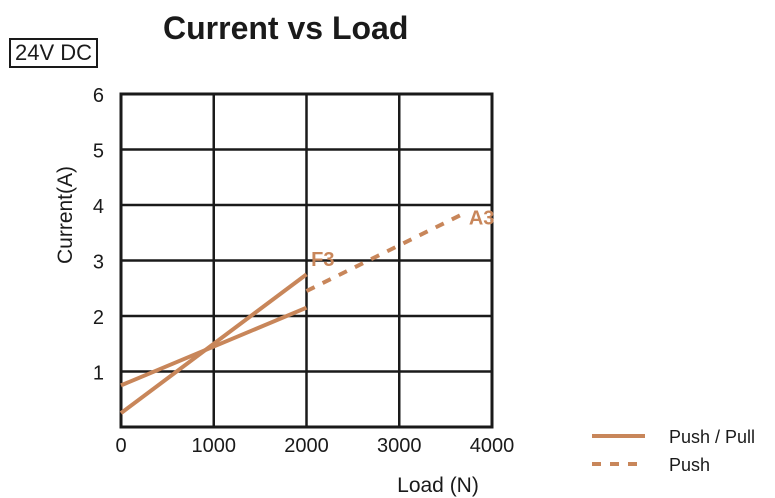  Describe the element at coordinates (712, 437) in the screenshot. I see `legend-label: Push / Pull` at that location.